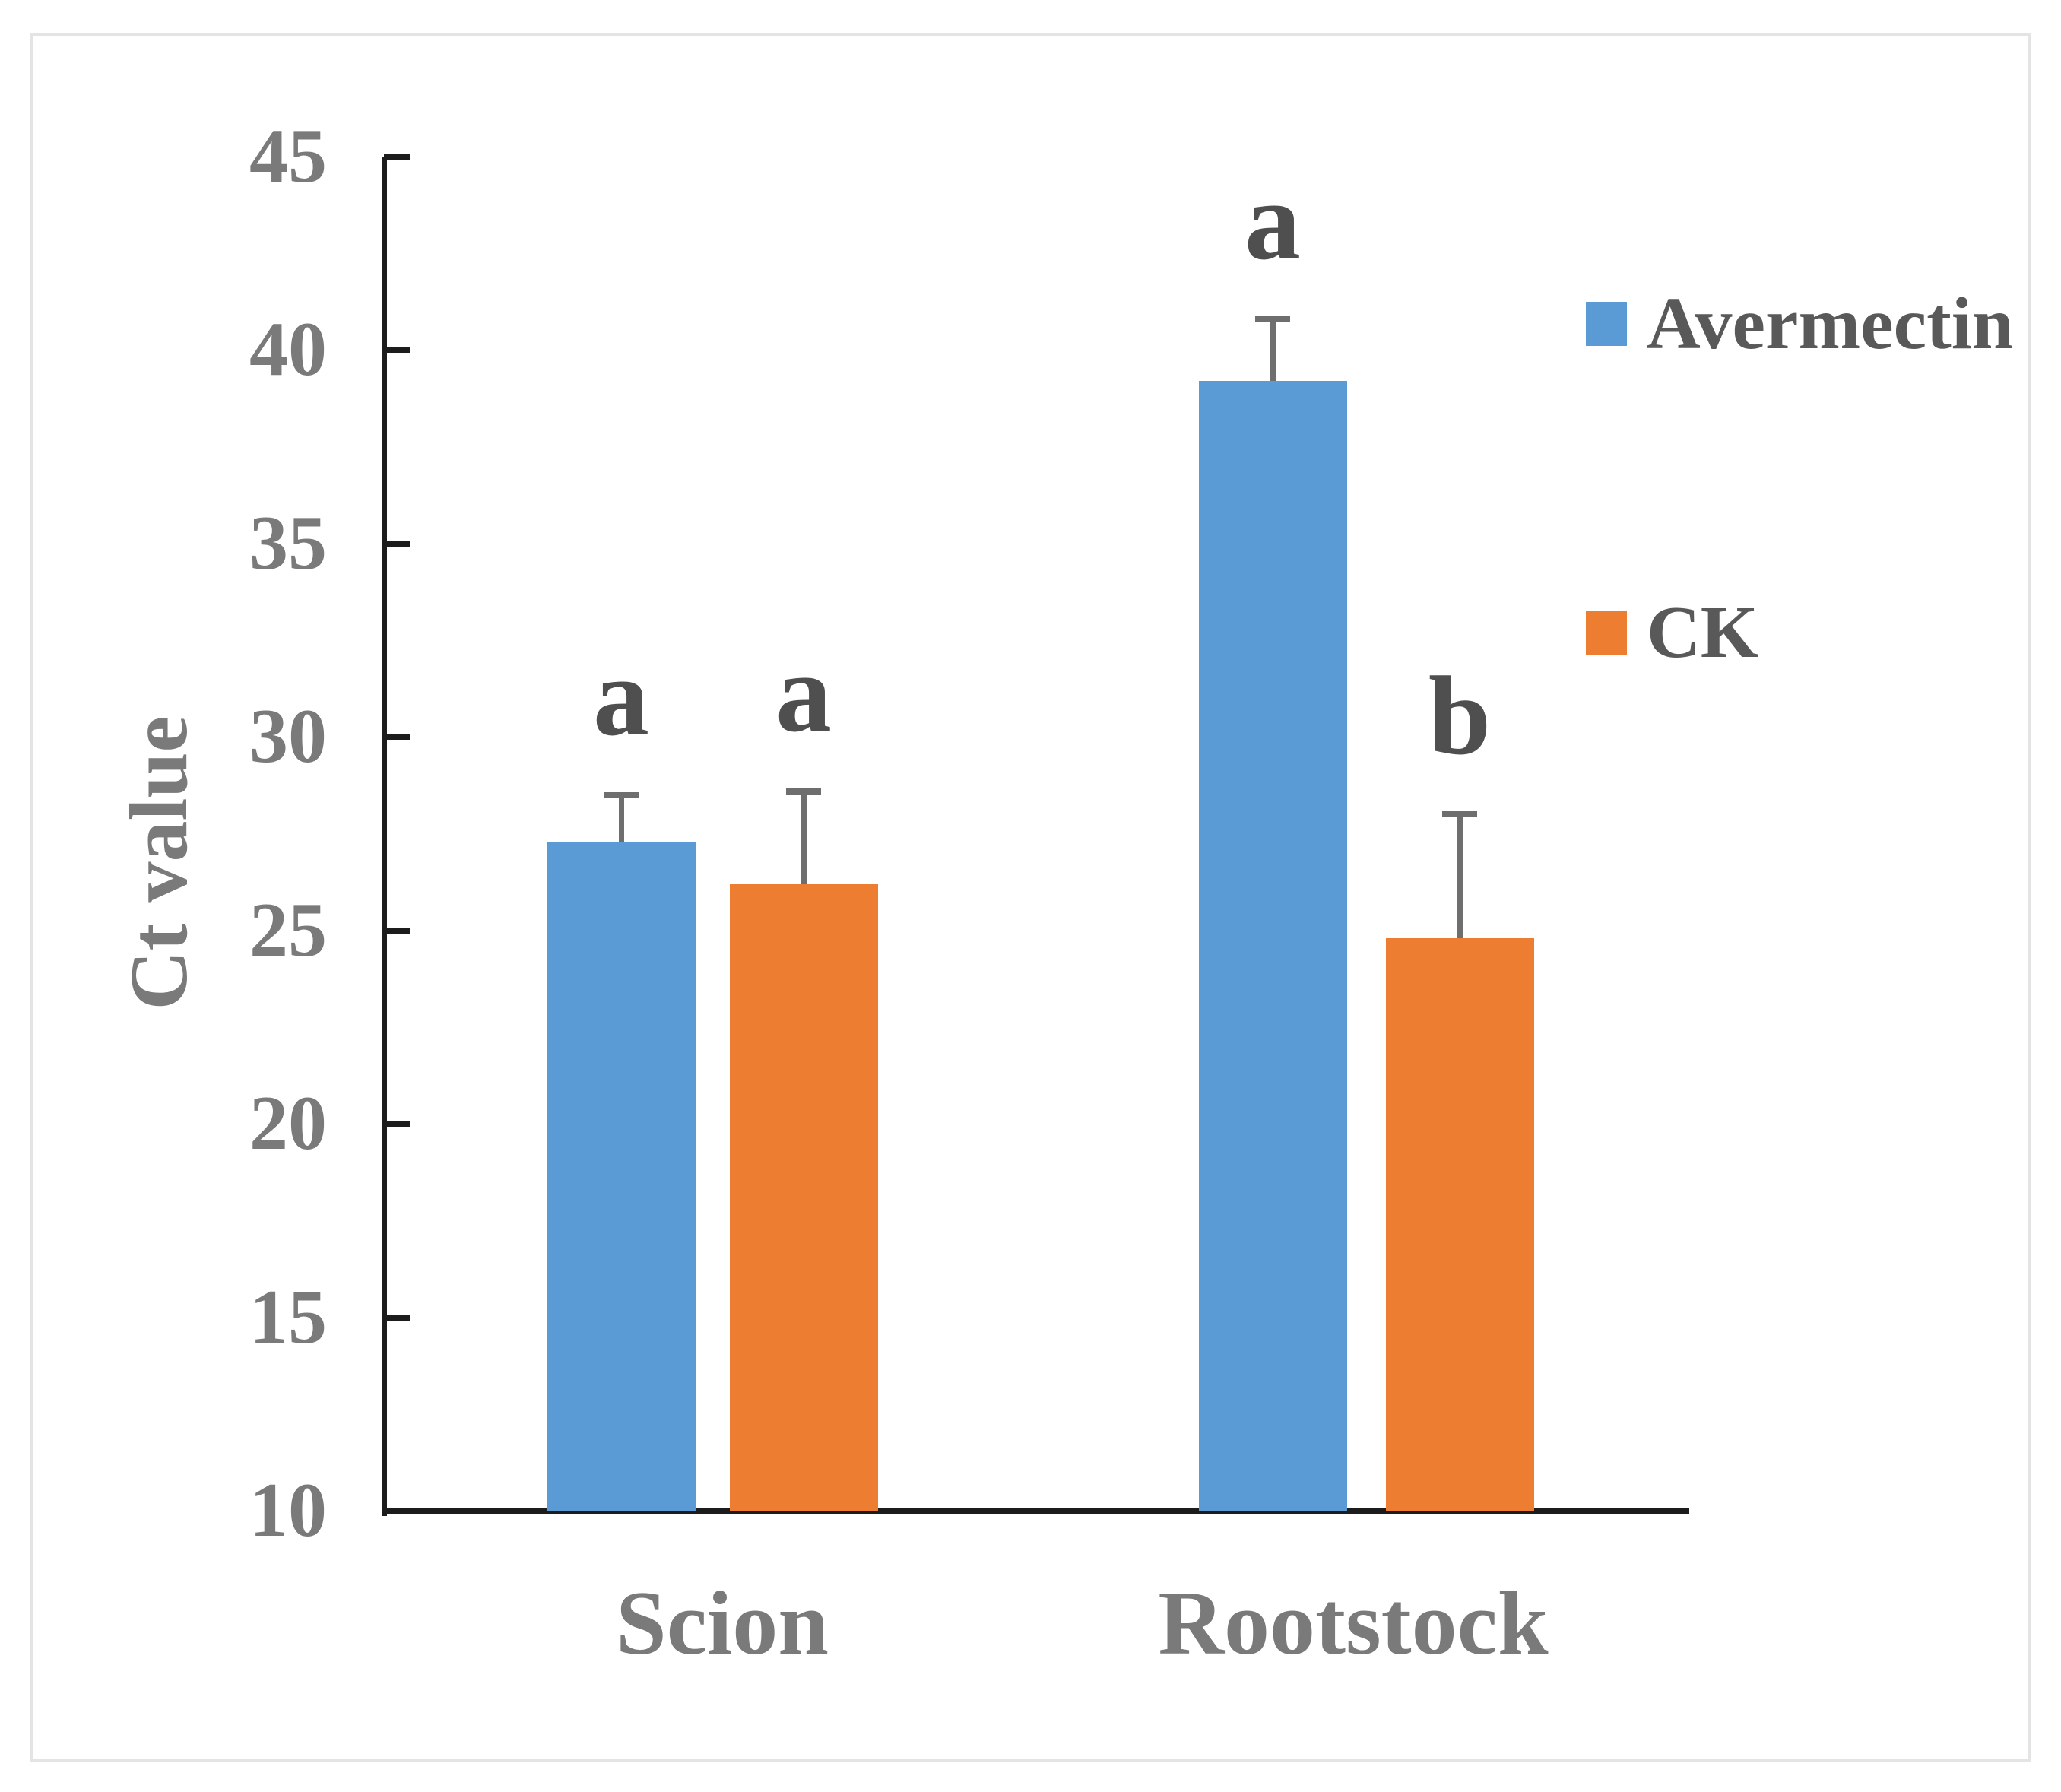 Image resolution: width=2061 pixels, height=1792 pixels. What do you see at coordinates (1035, 1511) in the screenshot?
I see `x-axis-line` at bounding box center [1035, 1511].